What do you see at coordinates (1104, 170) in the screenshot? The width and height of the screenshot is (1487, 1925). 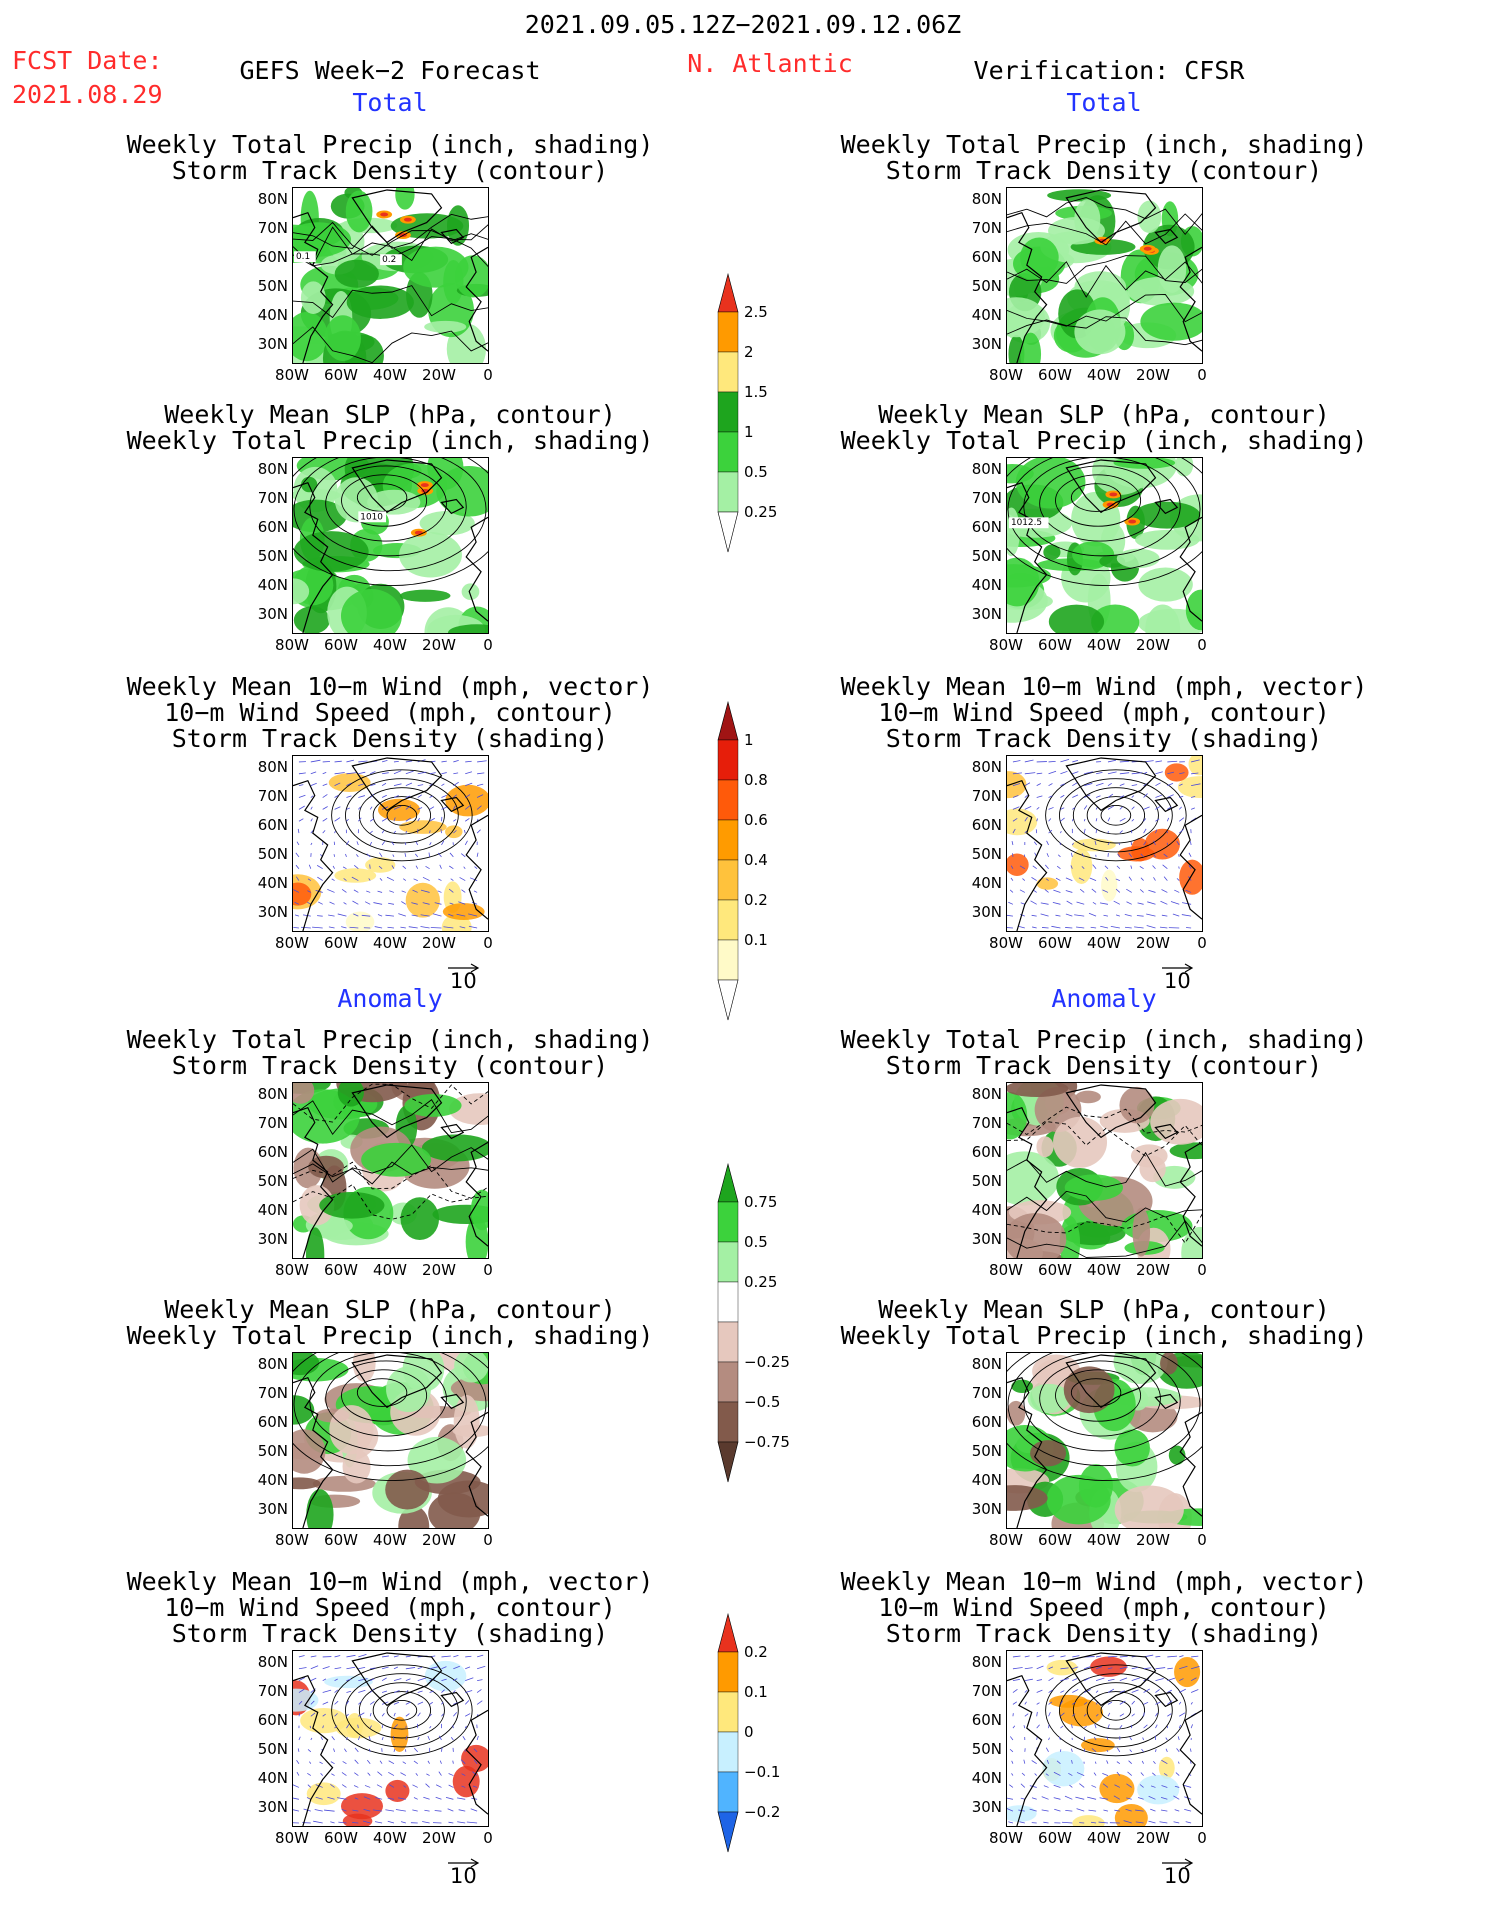 I see `panel-title-line: Storm Track Density (contour)` at bounding box center [1104, 170].